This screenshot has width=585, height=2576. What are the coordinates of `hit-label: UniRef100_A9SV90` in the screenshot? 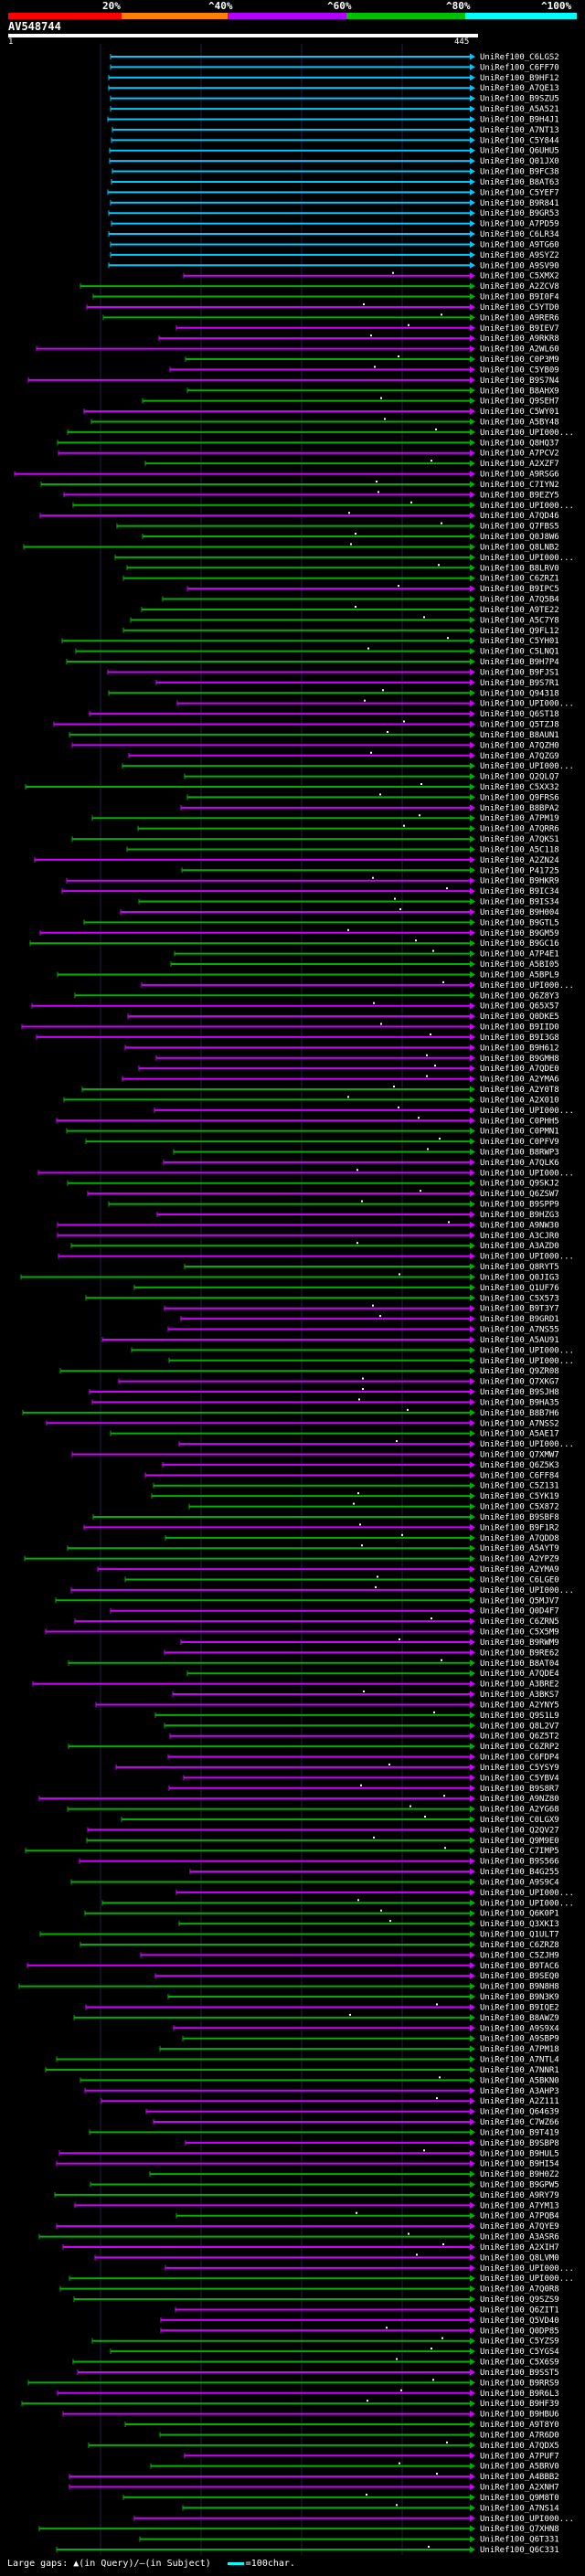 It's located at (519, 265).